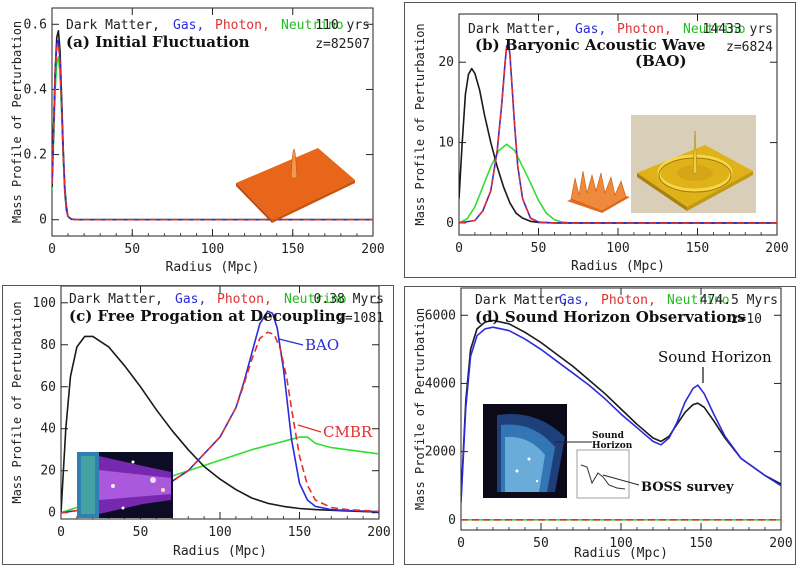 Image resolution: width=796 pixels, height=568 pixels. What do you see at coordinates (608, 436) in the screenshot?
I see `inset-sound-label: Sound` at bounding box center [608, 436].